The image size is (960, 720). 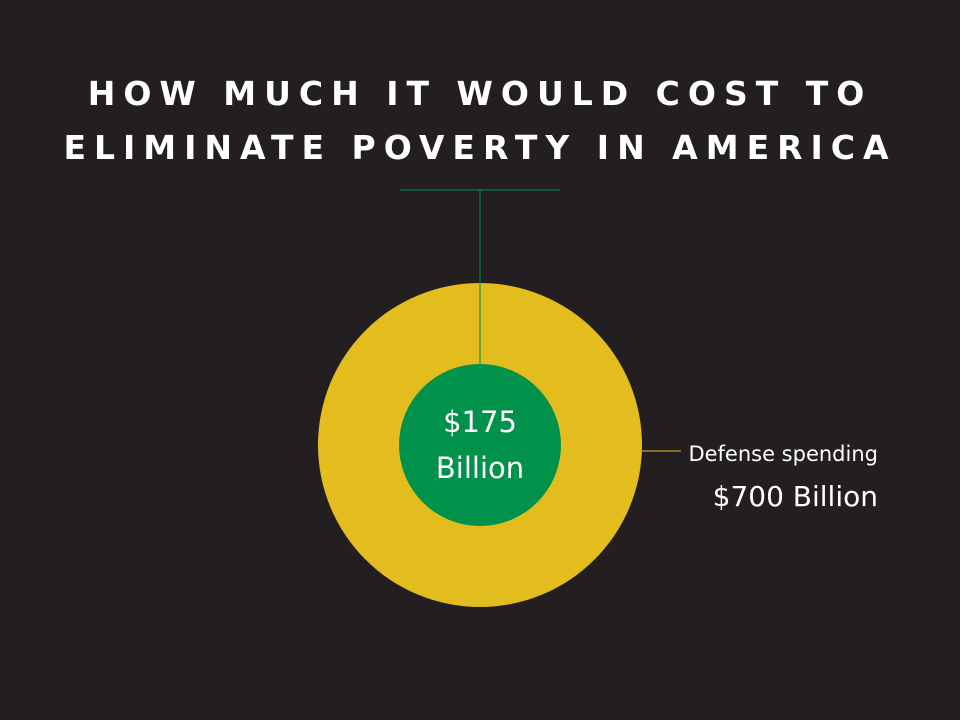 I want to click on poverty-cost-bubble, so click(x=480, y=445).